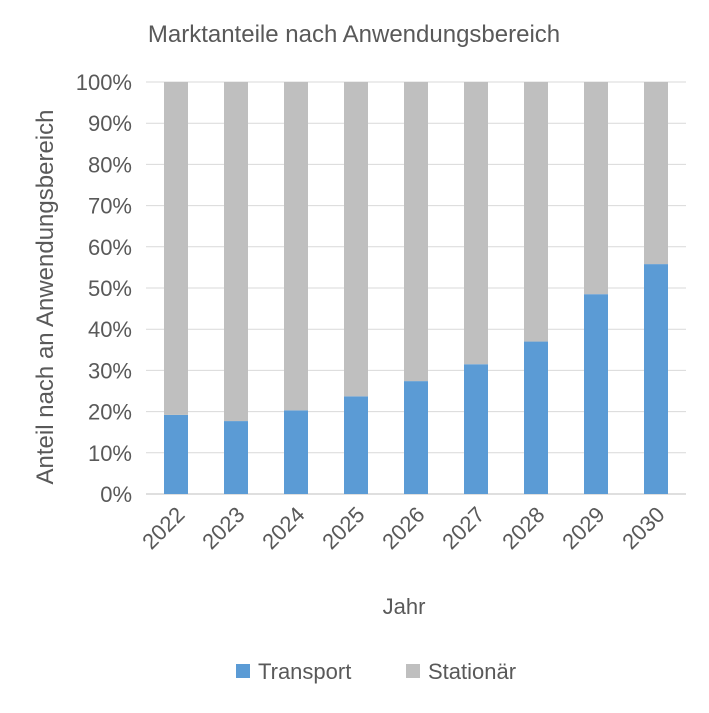  I want to click on x-tick-label: 2027, so click(463, 528).